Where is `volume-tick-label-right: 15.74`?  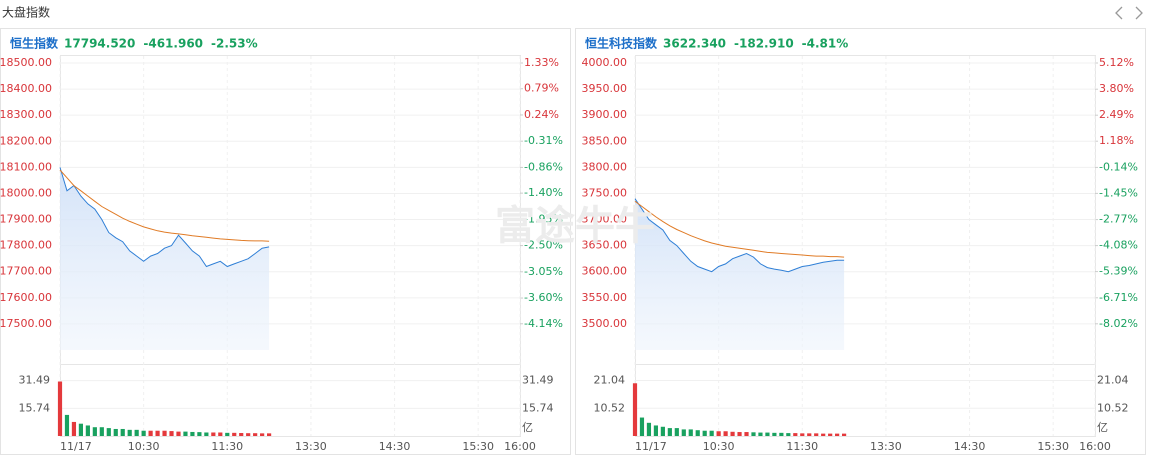
volume-tick-label-right: 15.74 is located at coordinates (538, 407).